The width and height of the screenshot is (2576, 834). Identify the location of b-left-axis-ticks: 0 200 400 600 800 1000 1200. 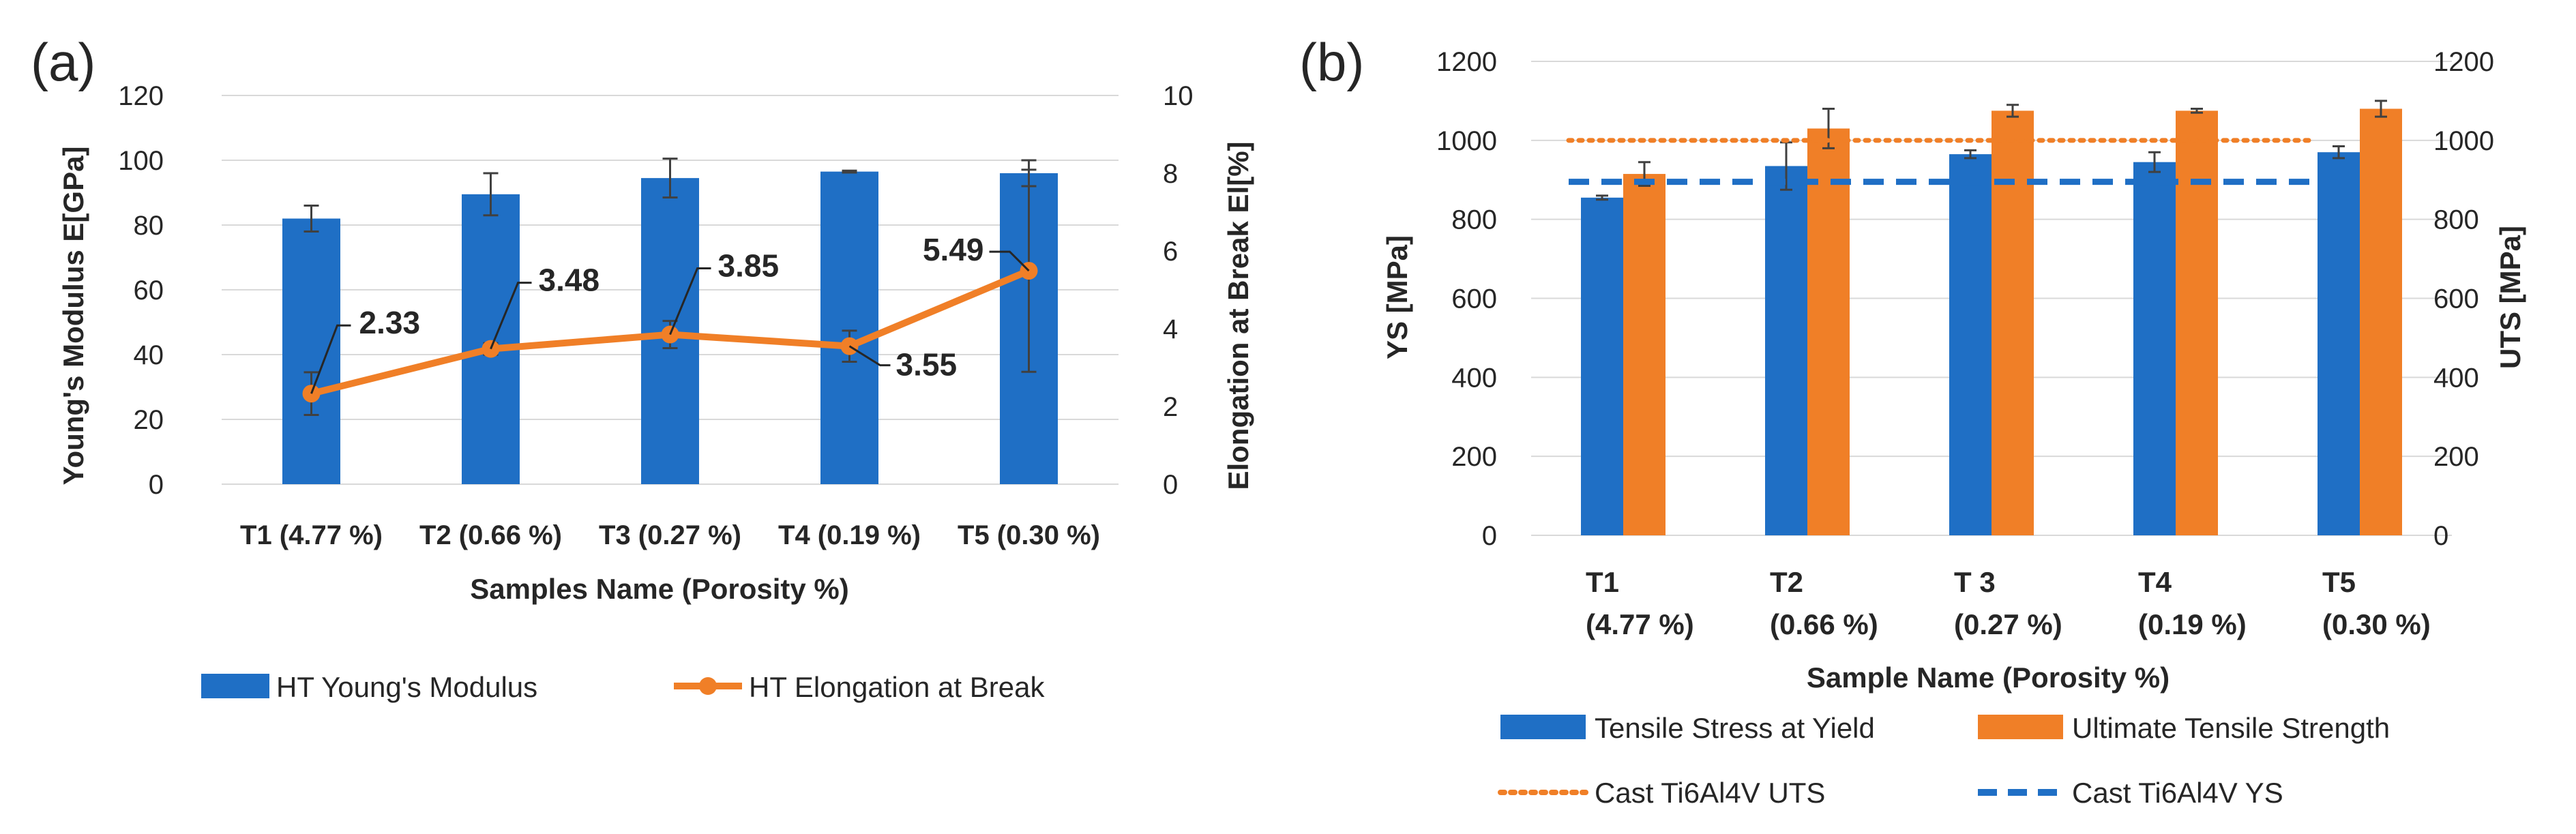
(1466, 299).